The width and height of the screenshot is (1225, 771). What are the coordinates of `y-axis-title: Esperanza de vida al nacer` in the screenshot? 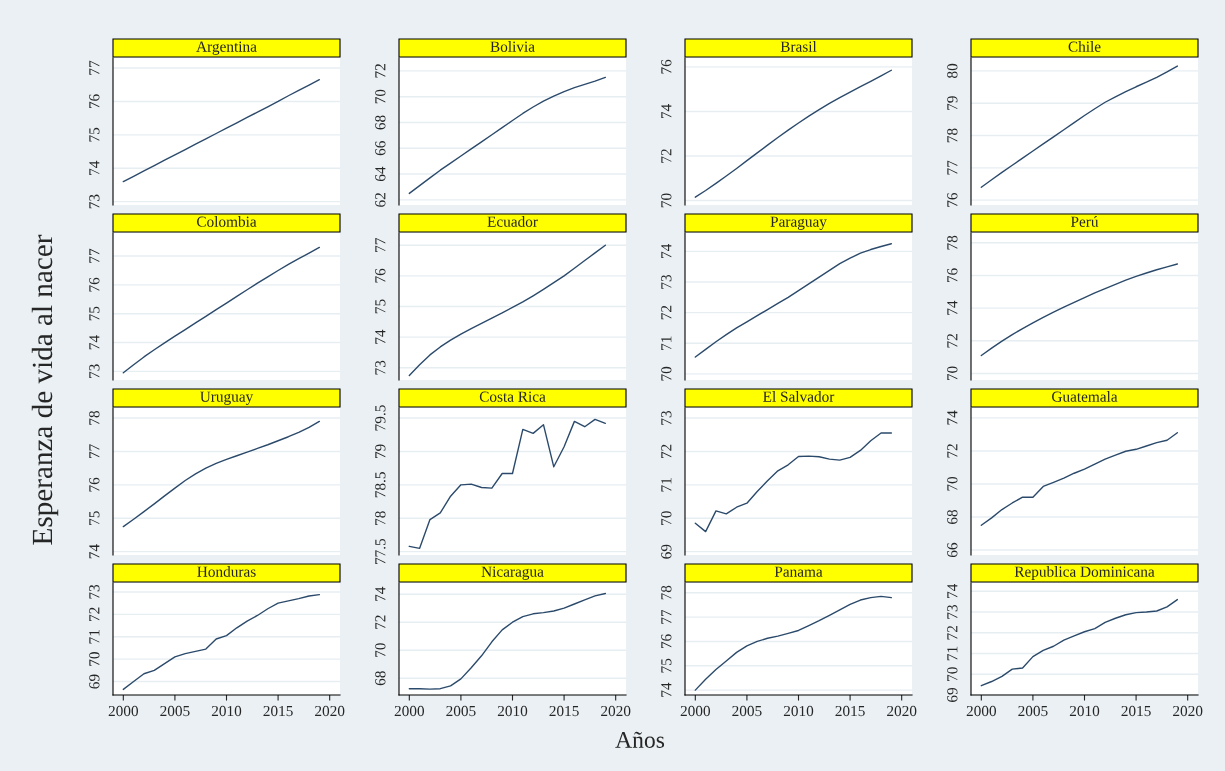 It's located at (45, 389).